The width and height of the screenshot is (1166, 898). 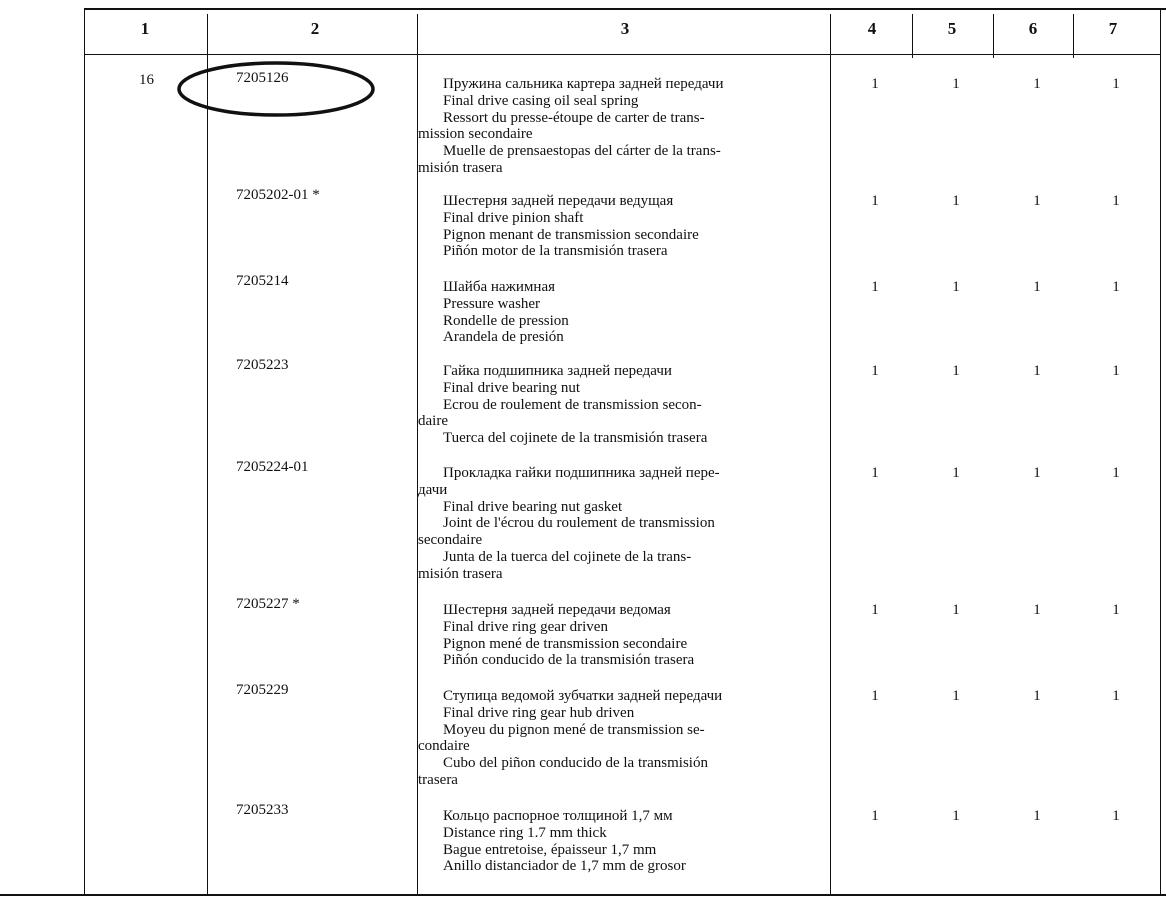 I want to click on column-header: 3, so click(x=625, y=28).